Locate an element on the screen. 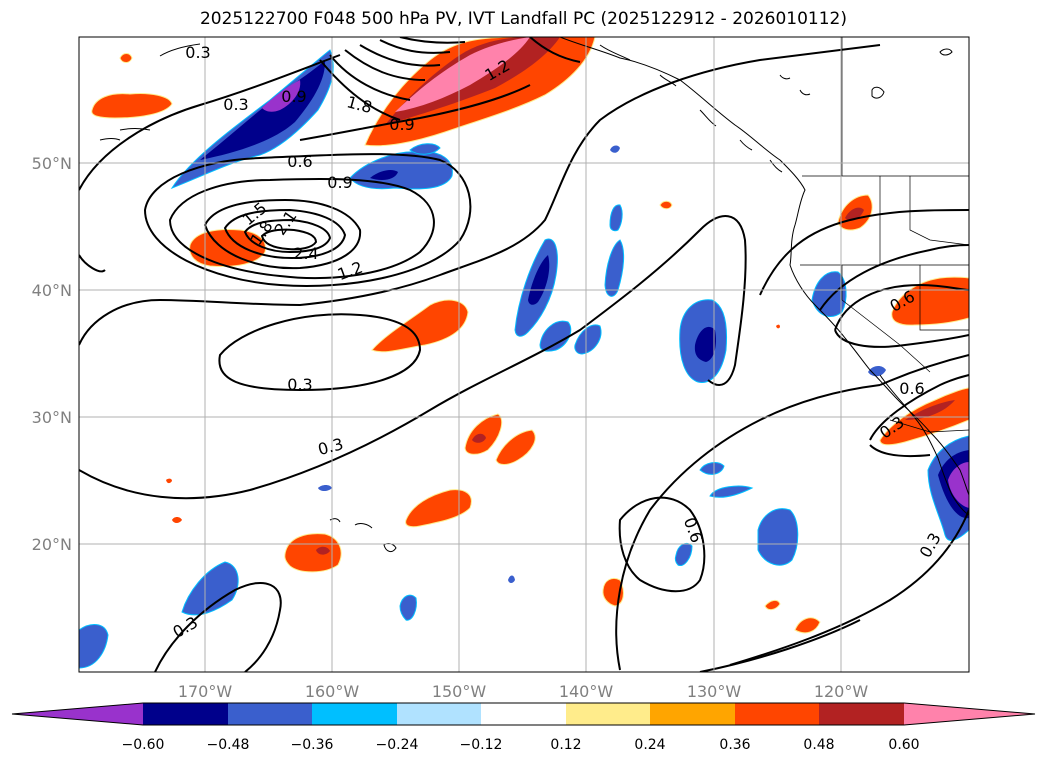 The width and height of the screenshot is (1047, 765). longitude-labels: 170°W 160°W 150°W 140°W 130°W 120°W is located at coordinates (523, 691).